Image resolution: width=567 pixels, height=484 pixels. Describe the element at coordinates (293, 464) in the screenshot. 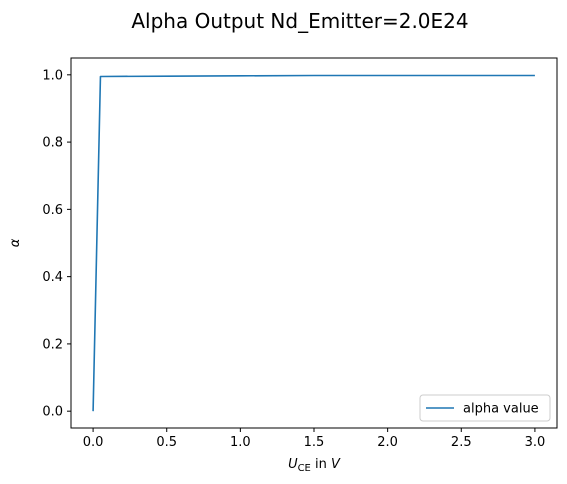

I see `x-axis-label-symbol: U` at that location.